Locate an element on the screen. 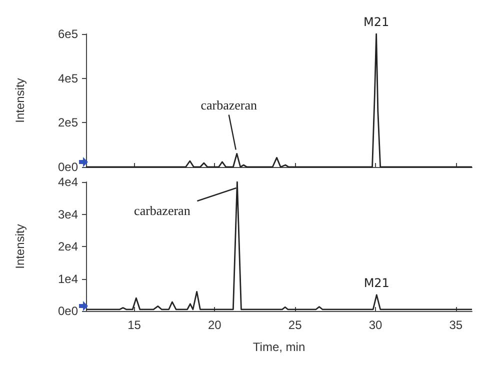 This screenshot has width=485, height=371. x-axis-title: Time, min is located at coordinates (279, 347).